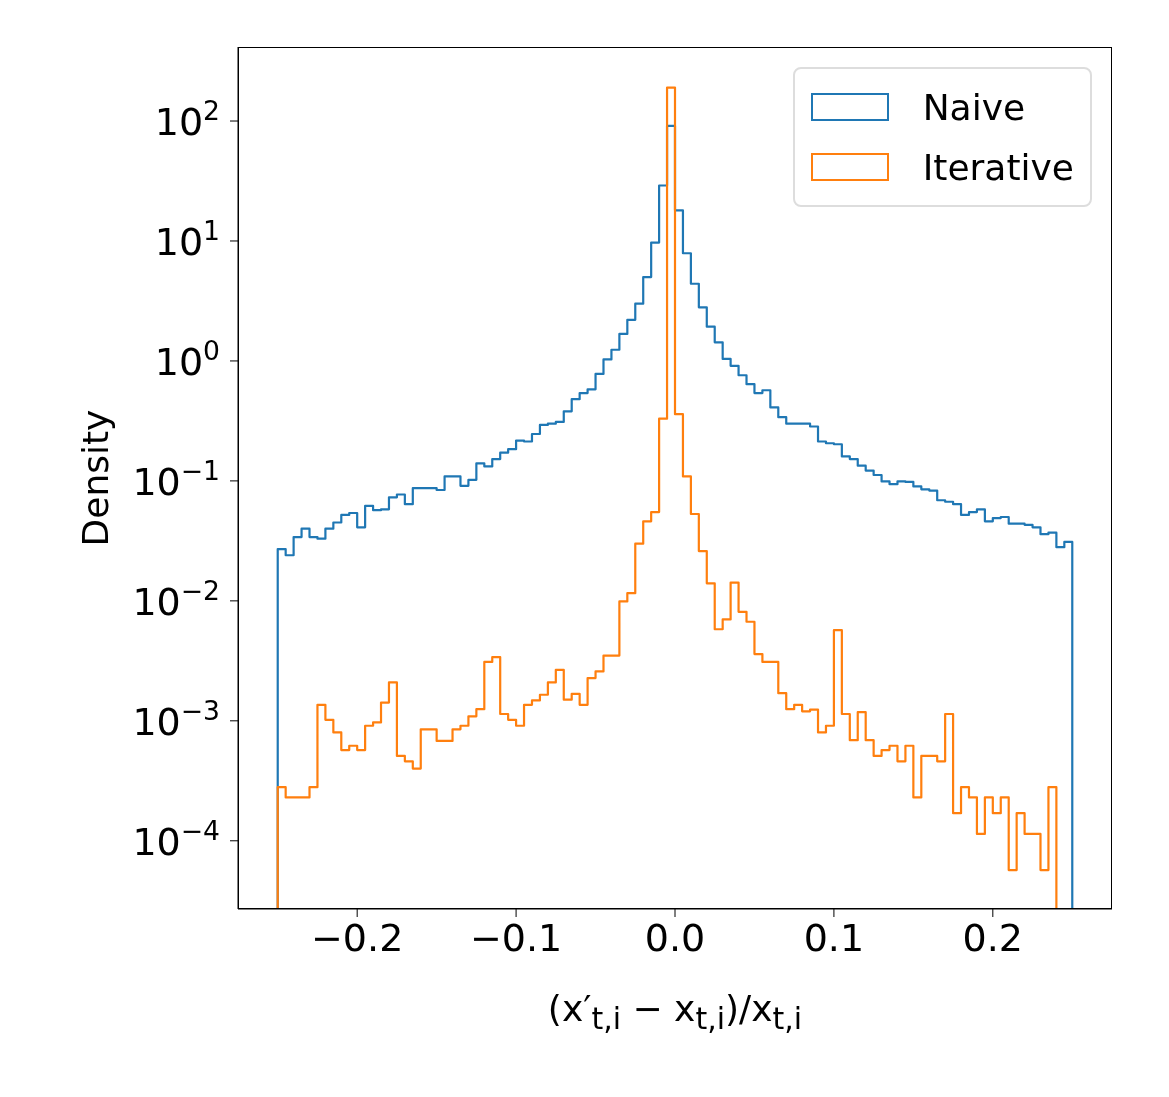 The width and height of the screenshot is (1169, 1097). Describe the element at coordinates (187, 119) in the screenshot. I see `y-tick-label: 10$^{2}$` at that location.